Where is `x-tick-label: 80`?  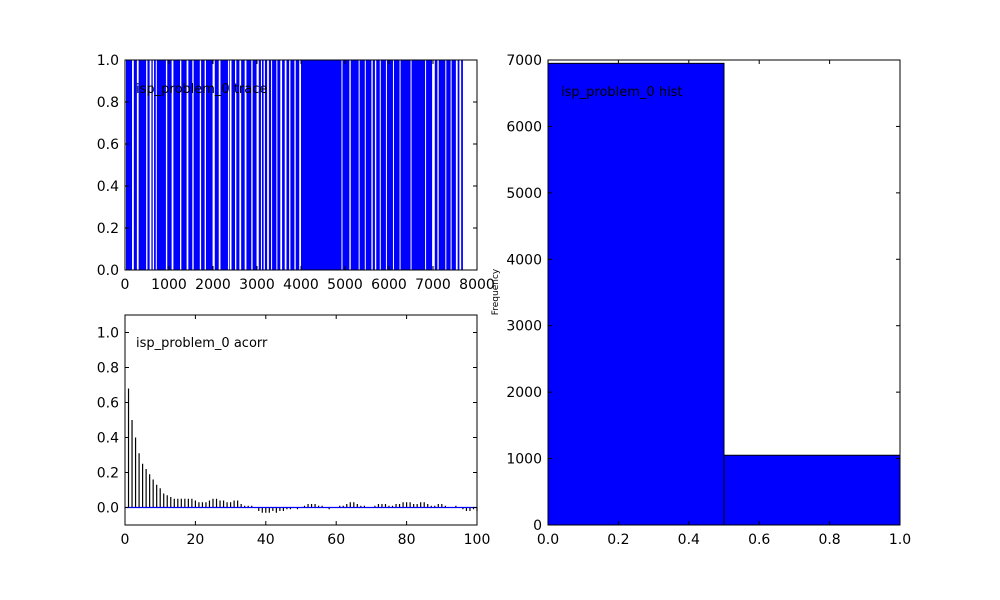 x-tick-label: 80 is located at coordinates (407, 540).